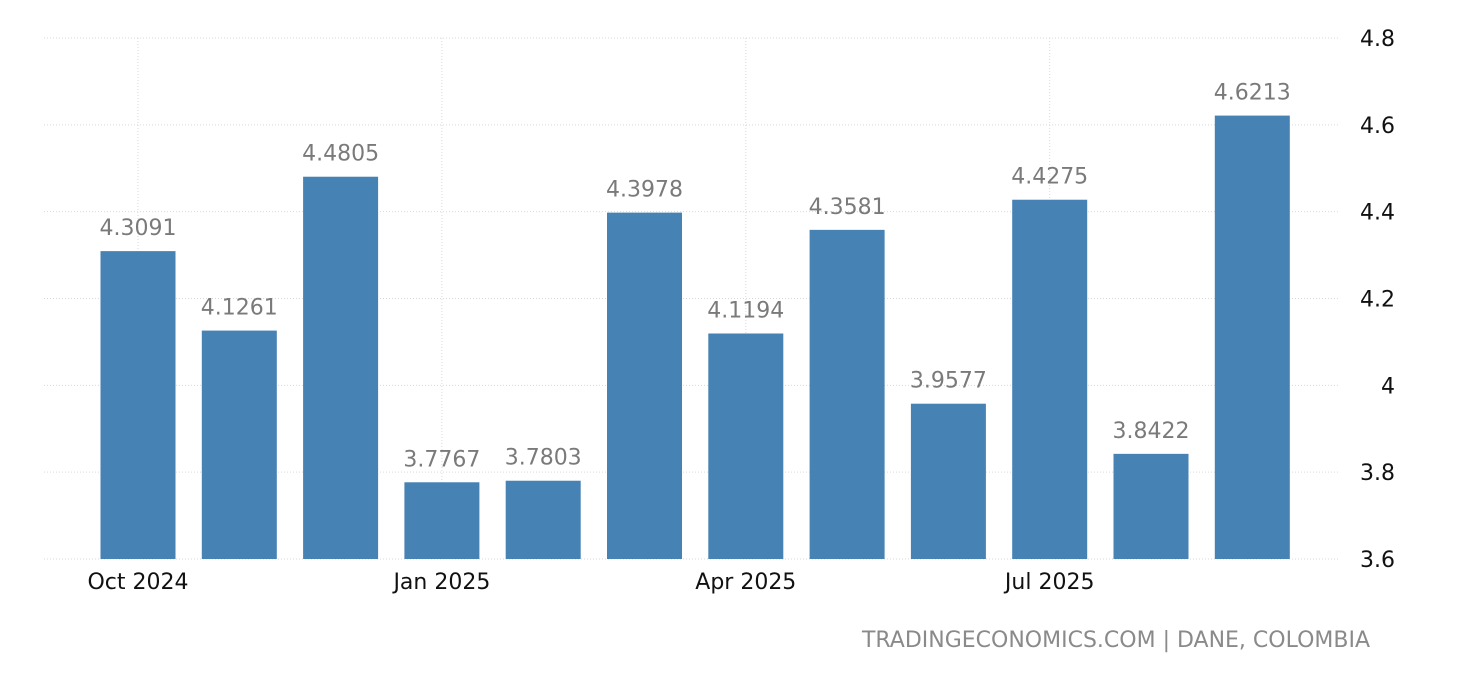 The width and height of the screenshot is (1460, 680). Describe the element at coordinates (340, 154) in the screenshot. I see `value-label: 4.4805` at that location.